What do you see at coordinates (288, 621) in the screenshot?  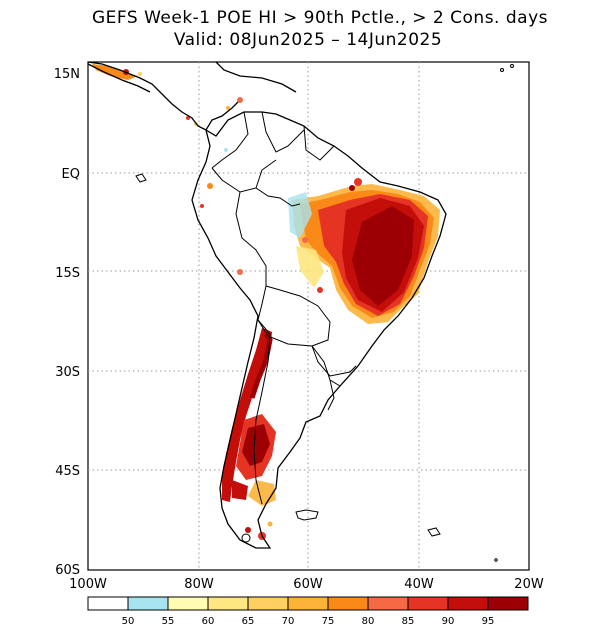 I see `colorbar-label-70: 70` at bounding box center [288, 621].